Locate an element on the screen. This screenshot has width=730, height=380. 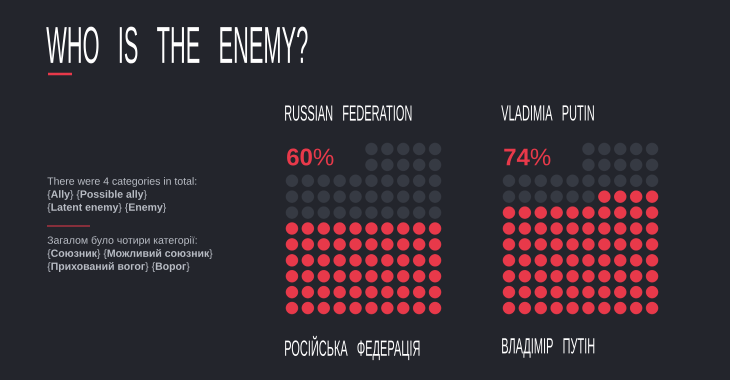
text: {Latent enemy} {Enemy} is located at coordinates (106, 208).